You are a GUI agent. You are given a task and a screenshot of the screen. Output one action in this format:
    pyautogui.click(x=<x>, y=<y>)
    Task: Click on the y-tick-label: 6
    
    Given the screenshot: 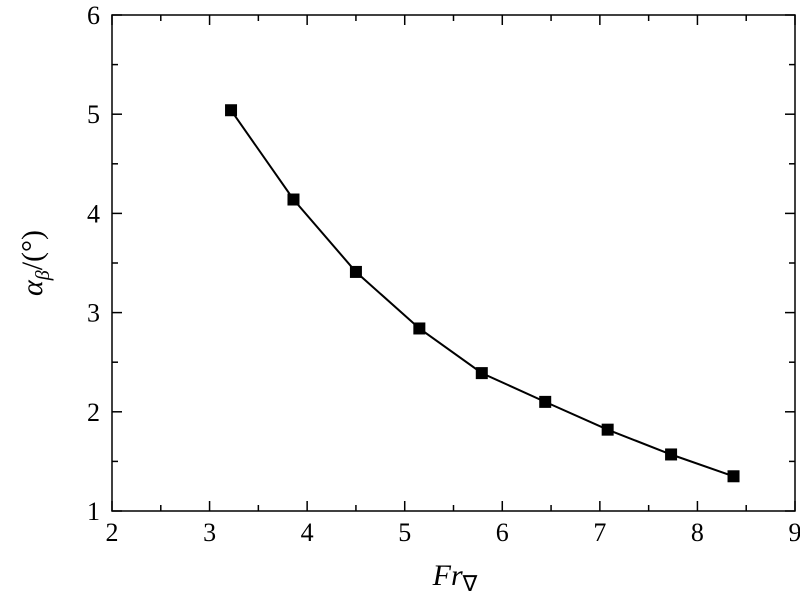 What is the action you would take?
    pyautogui.click(x=93, y=15)
    